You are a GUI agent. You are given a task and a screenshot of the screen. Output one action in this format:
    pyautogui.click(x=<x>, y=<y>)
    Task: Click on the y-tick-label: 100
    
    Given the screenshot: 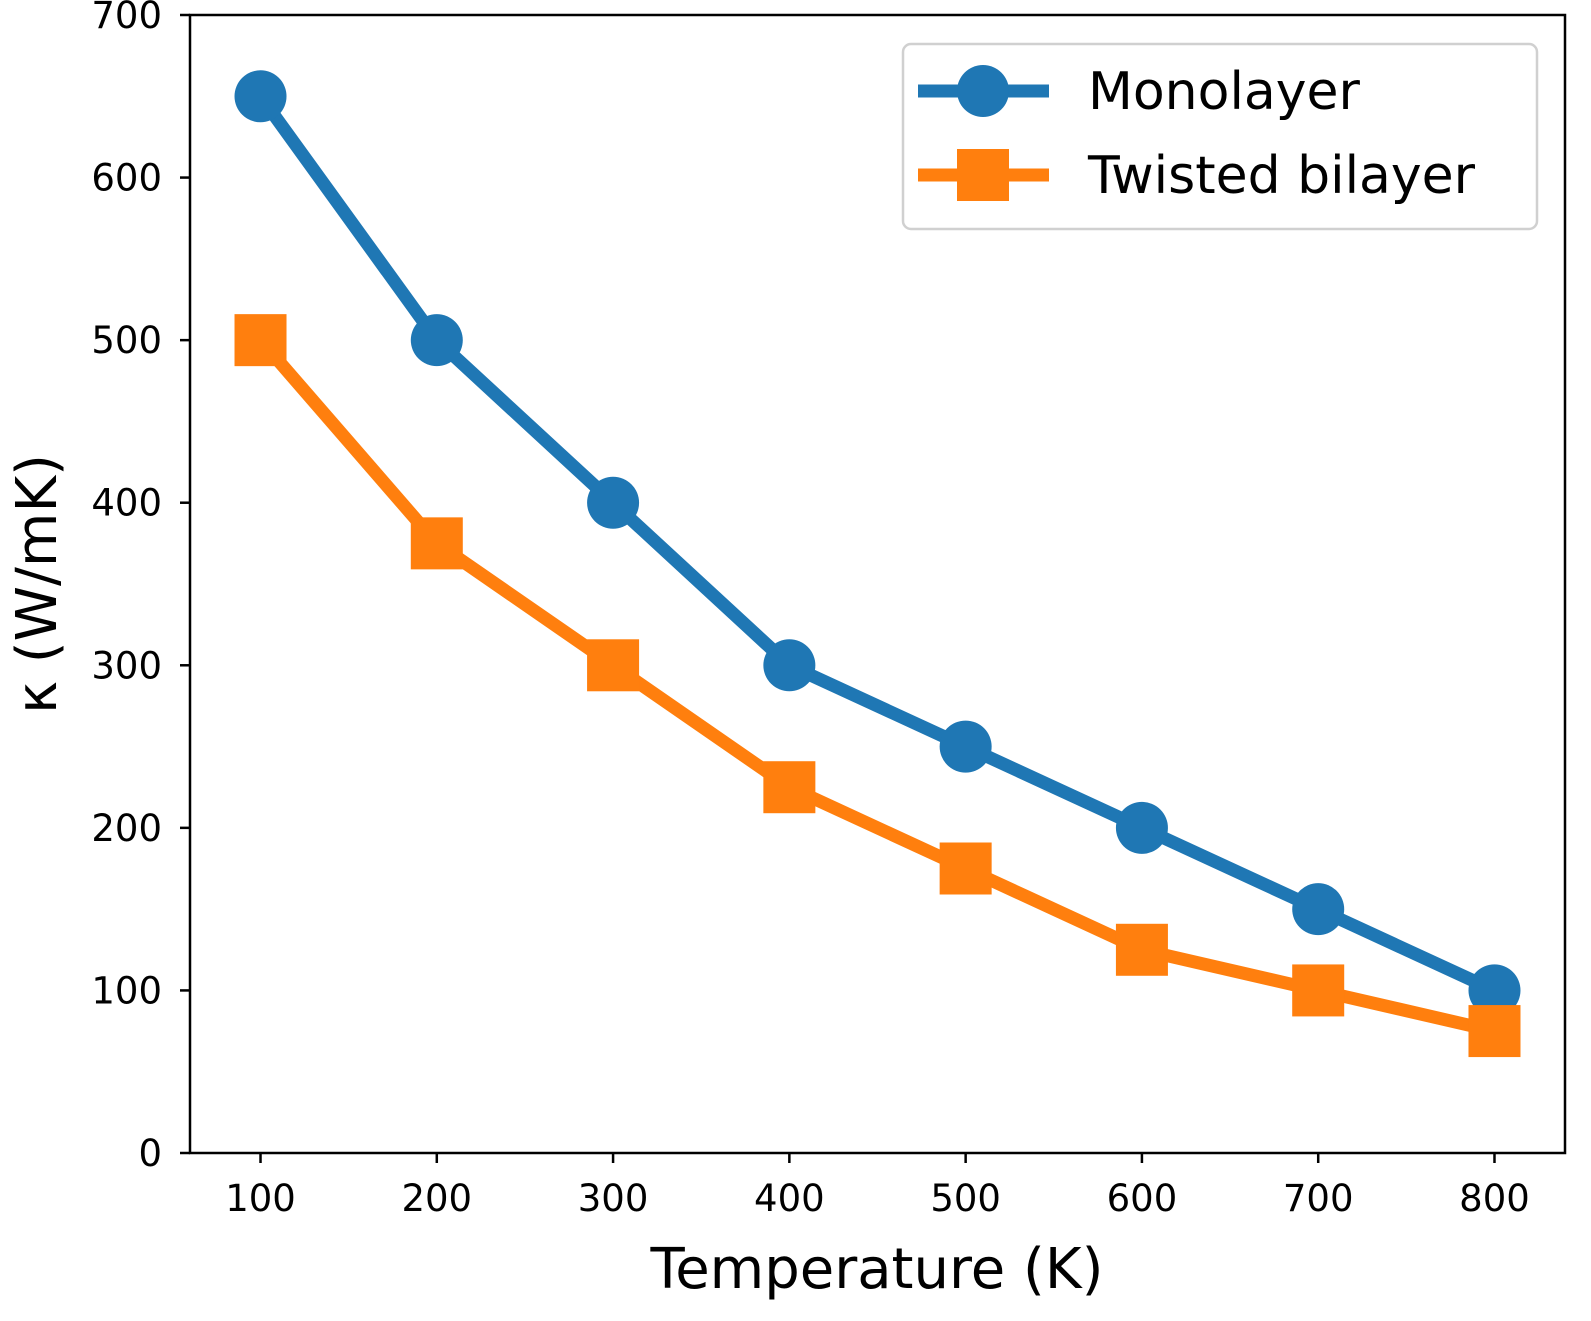 What is the action you would take?
    pyautogui.click(x=126, y=990)
    